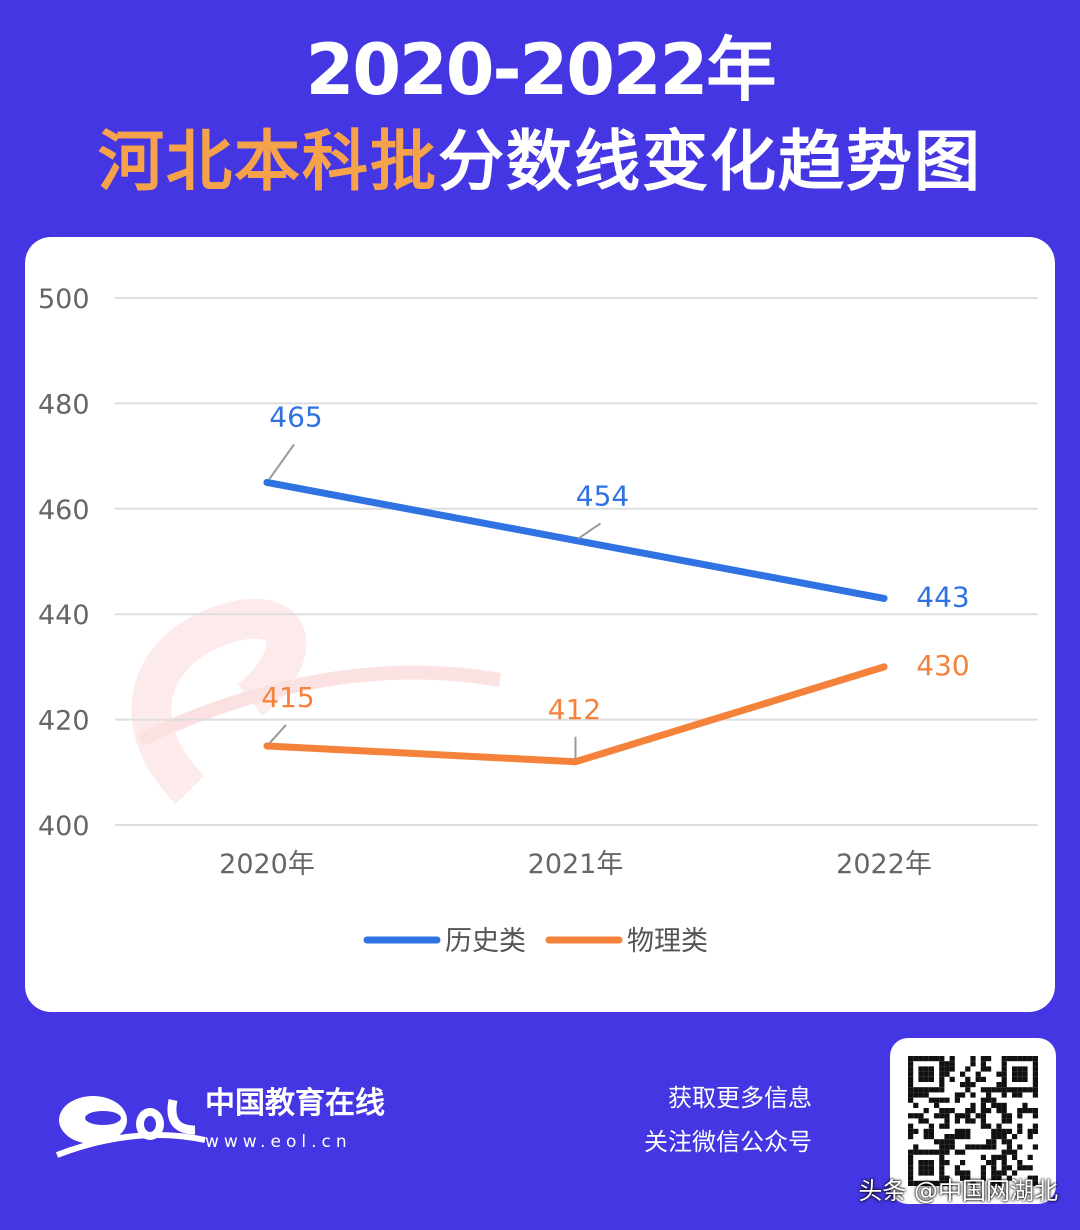 Image resolution: width=1080 pixels, height=1230 pixels. What do you see at coordinates (942, 665) in the screenshot?
I see `data-label: 430` at bounding box center [942, 665].